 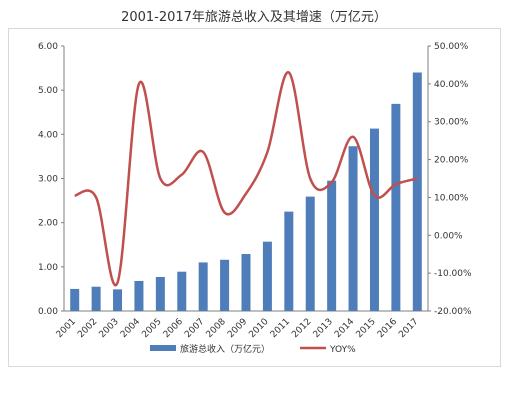 I want to click on x-tick-label: 2010, so click(x=258, y=328).